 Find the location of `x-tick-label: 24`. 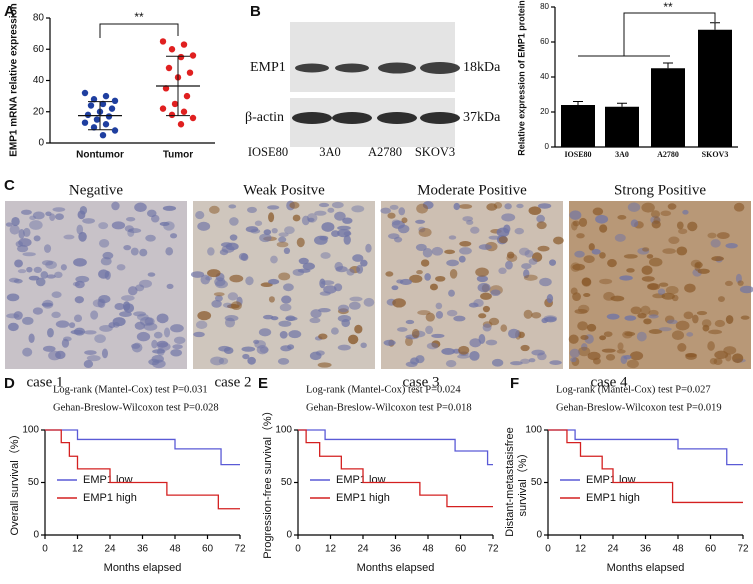

x-tick-label: 24 is located at coordinates (363, 549).